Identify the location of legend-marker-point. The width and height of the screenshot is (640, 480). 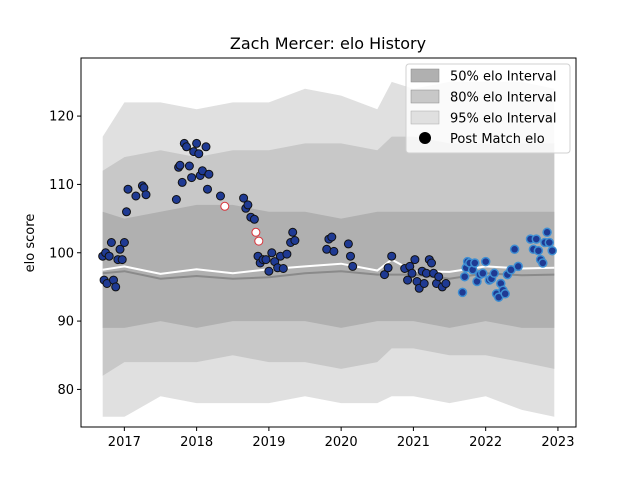
(425, 138).